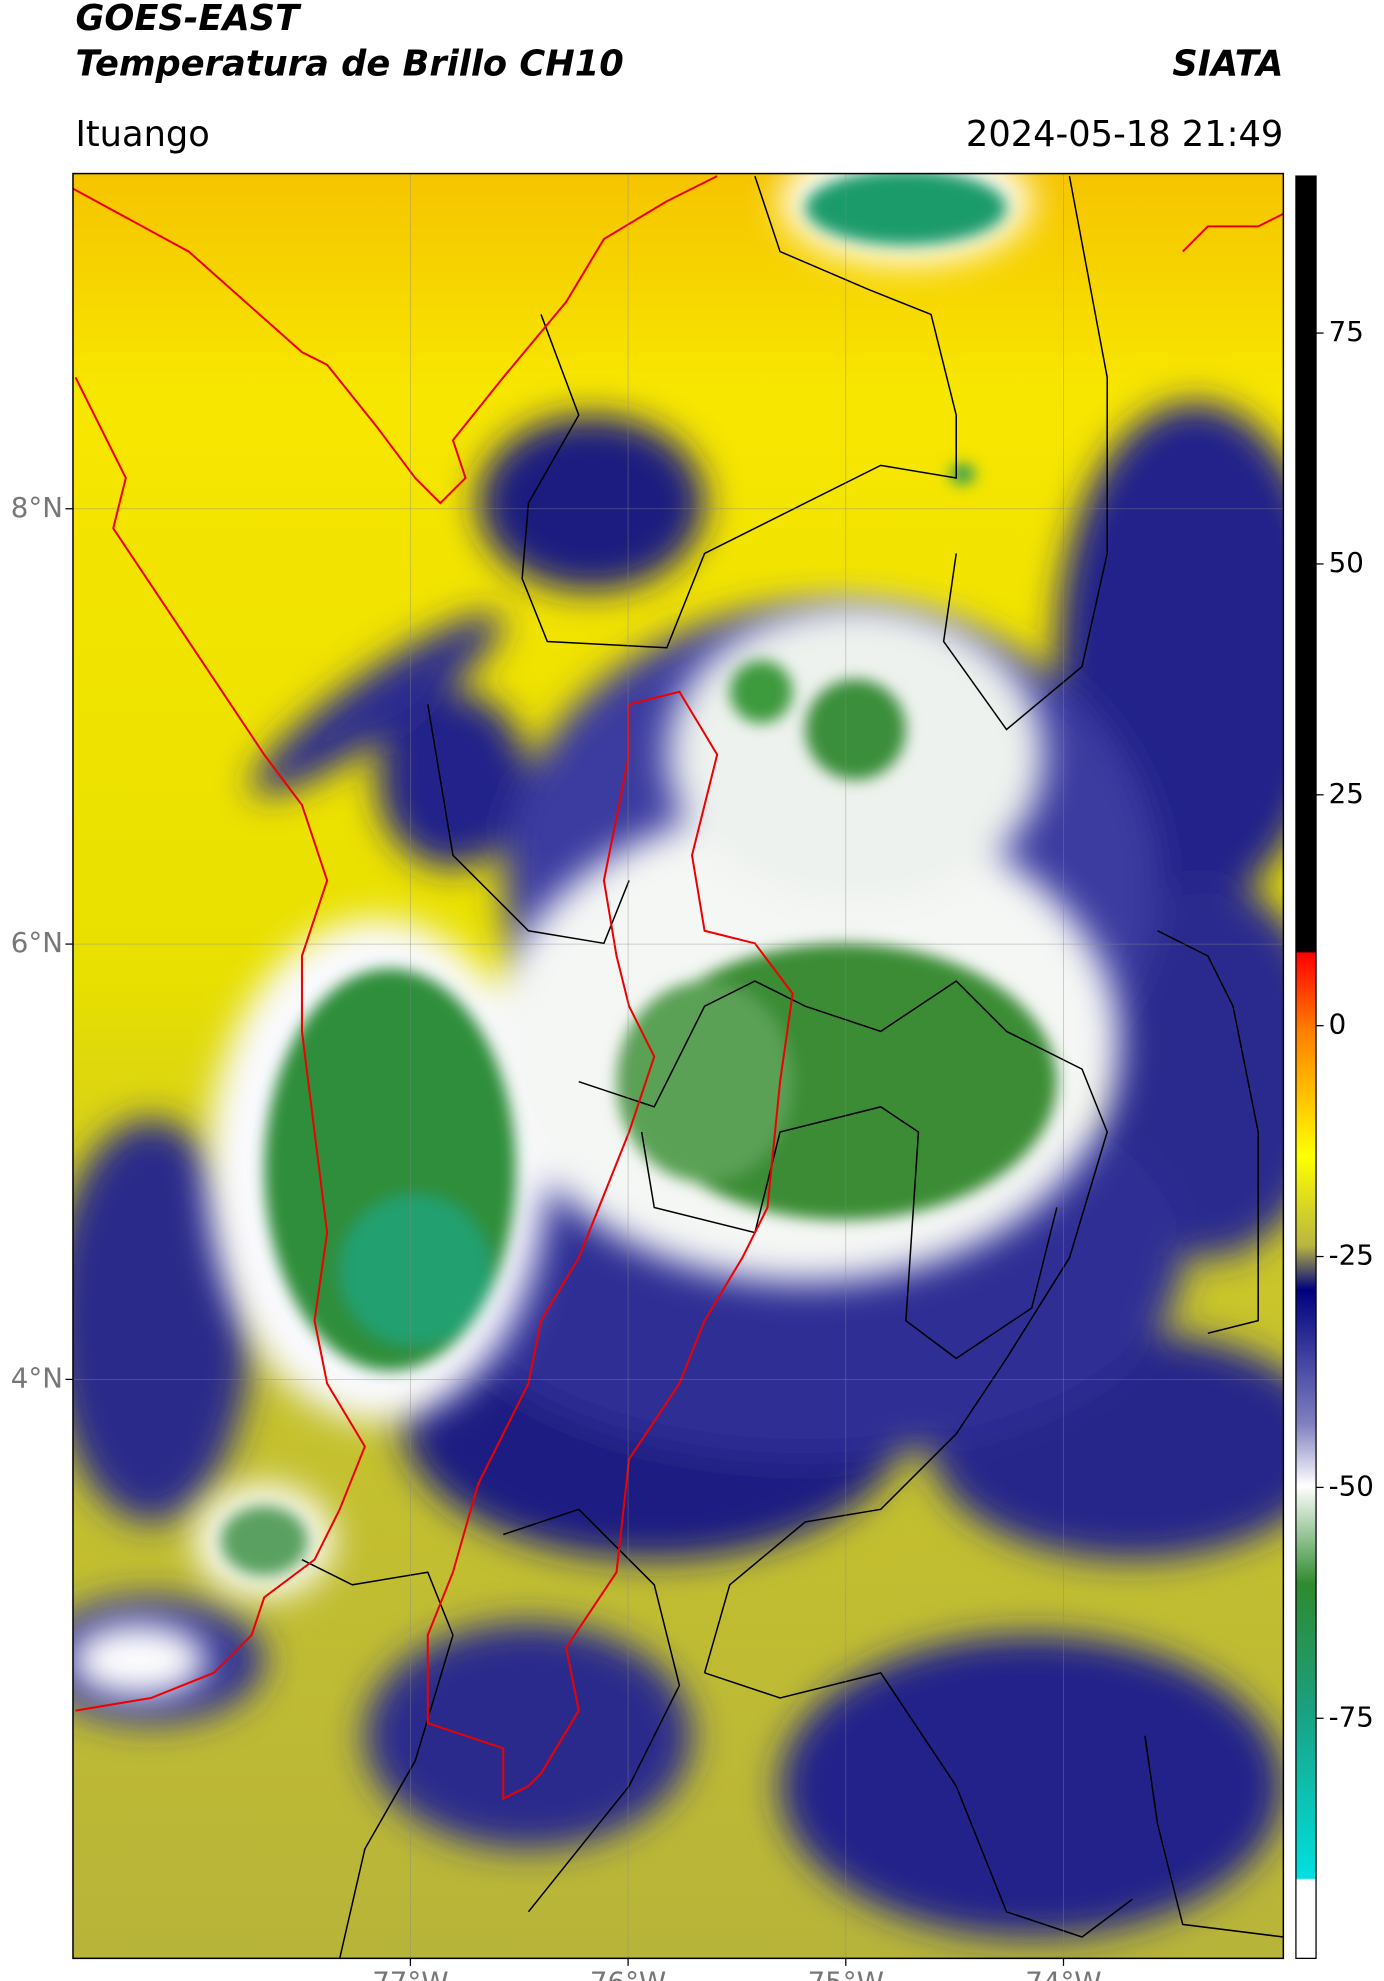 The image size is (1384, 1981). I want to click on y-tick-label: 6°N, so click(37, 942).